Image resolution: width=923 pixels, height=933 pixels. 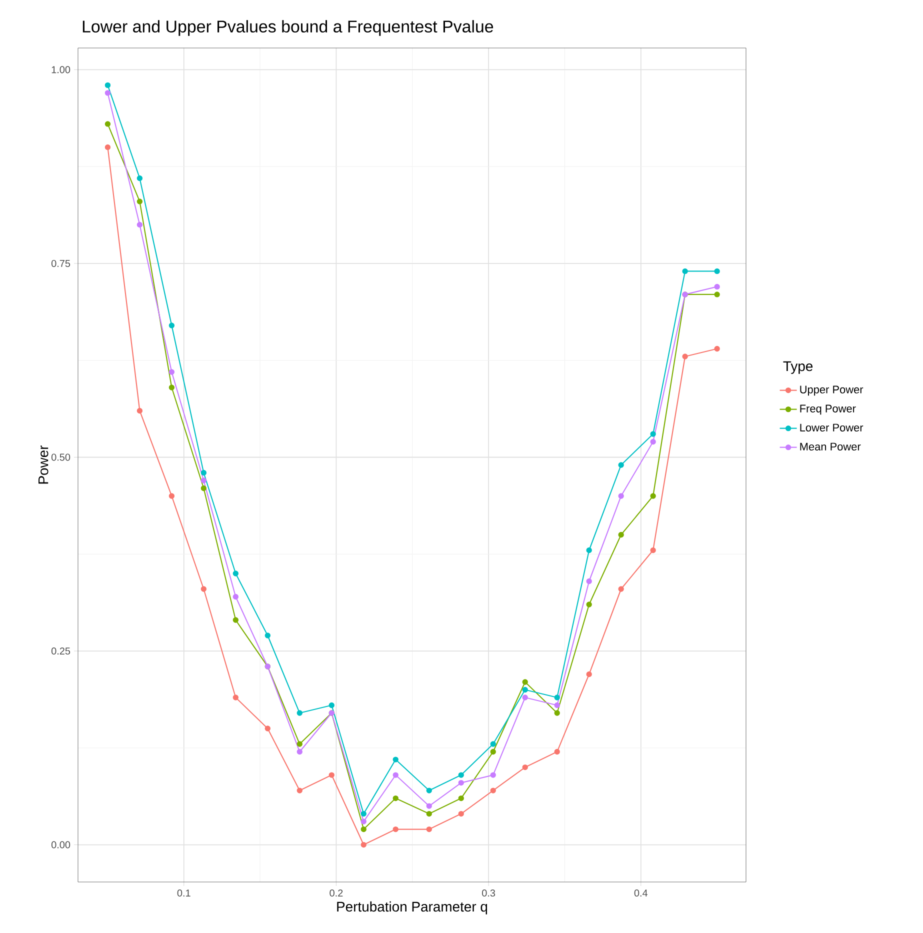 What do you see at coordinates (336, 893) in the screenshot?
I see `x-tick-label: 0.2` at bounding box center [336, 893].